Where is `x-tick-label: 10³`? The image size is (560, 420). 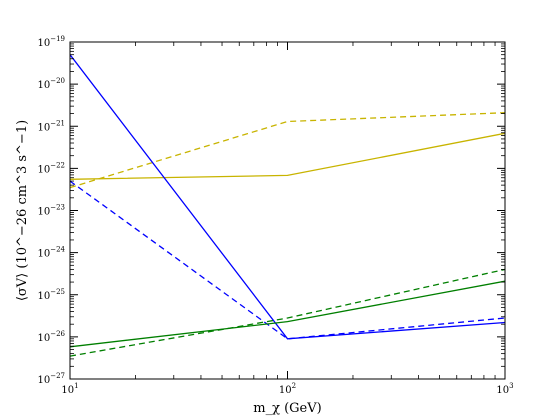
x-tick-label: 10³ is located at coordinates (504, 389).